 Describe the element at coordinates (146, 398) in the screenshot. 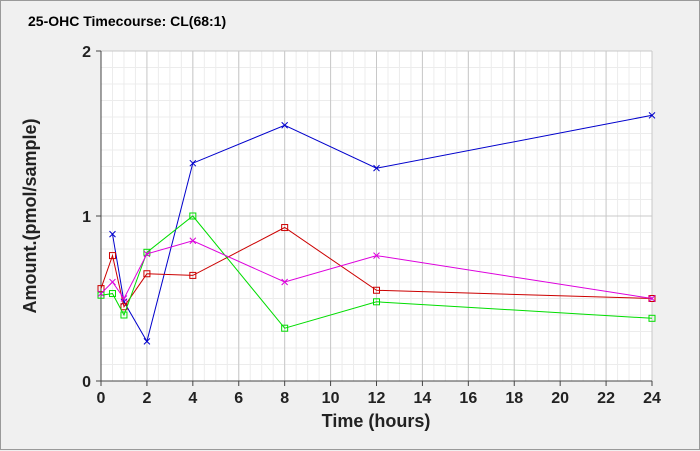

I see `x-tick-label: 2` at that location.